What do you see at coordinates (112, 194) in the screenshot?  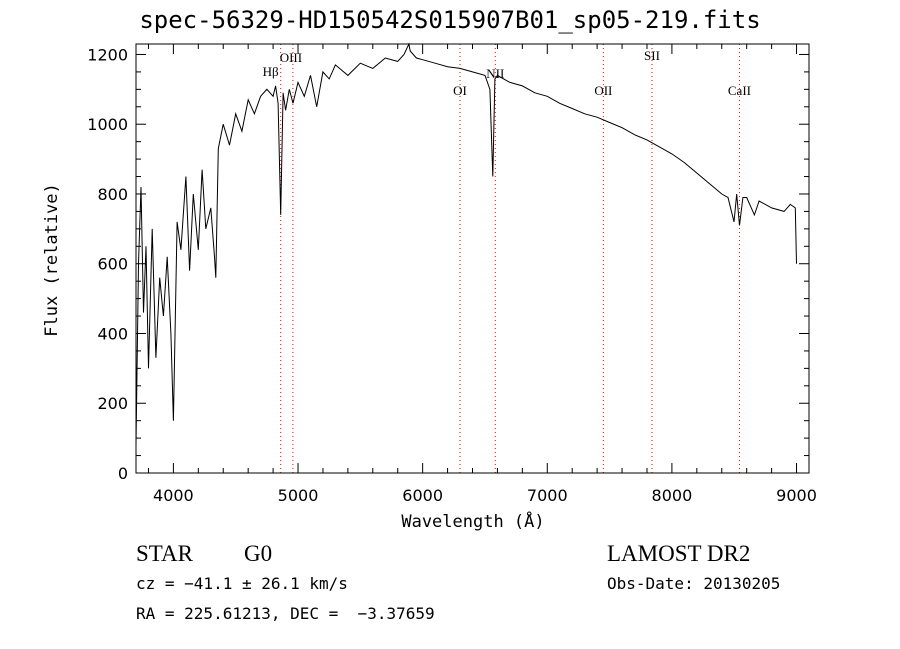 I see `y-tick-label-800: 800` at bounding box center [112, 194].